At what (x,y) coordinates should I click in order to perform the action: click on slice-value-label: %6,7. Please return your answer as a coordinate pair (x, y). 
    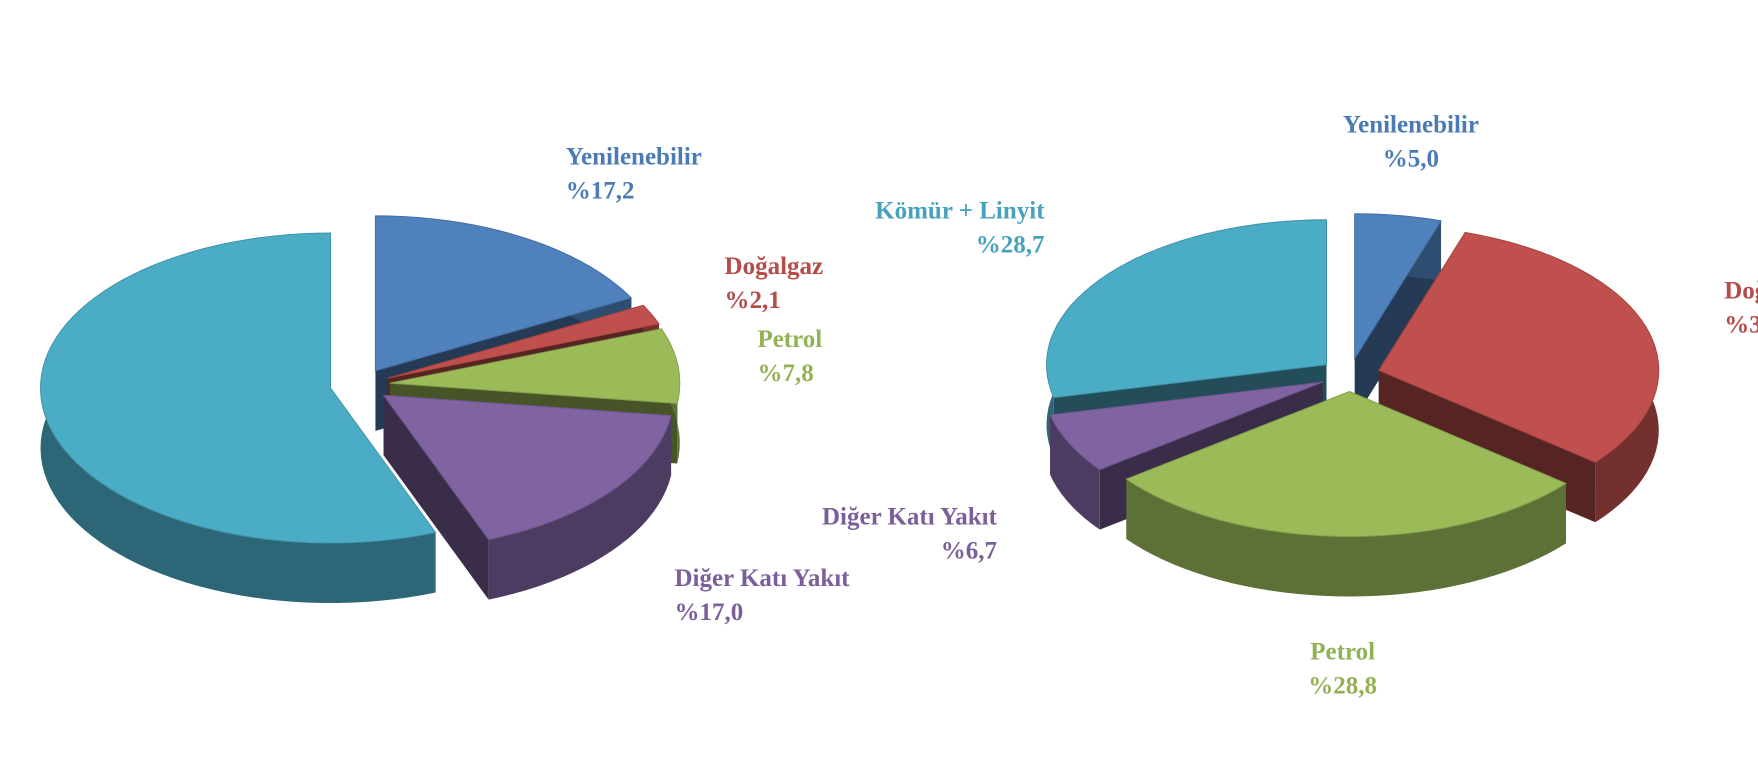
    Looking at the image, I should click on (969, 551).